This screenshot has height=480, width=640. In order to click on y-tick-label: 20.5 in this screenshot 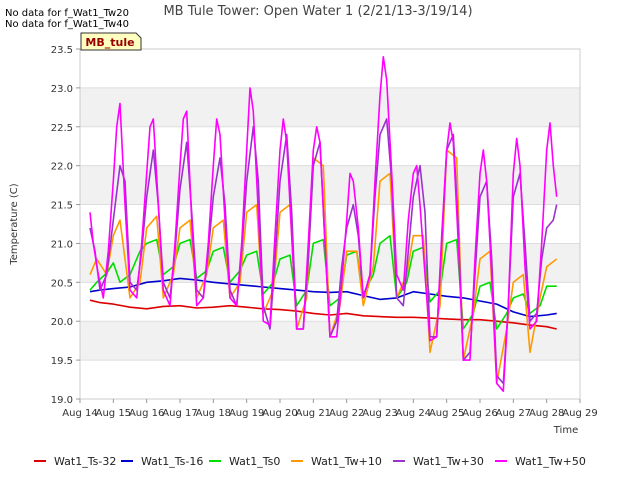, I will do `click(62, 283)`.